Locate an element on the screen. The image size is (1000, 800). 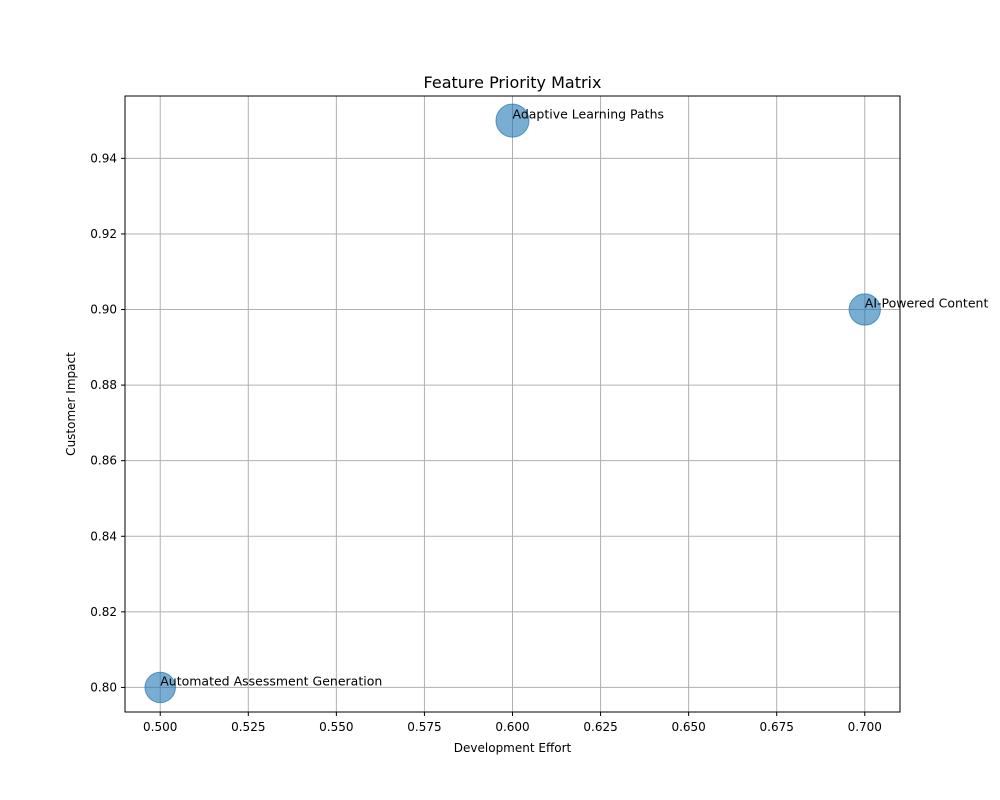
x-tick-label: 0.500 is located at coordinates (160, 727).